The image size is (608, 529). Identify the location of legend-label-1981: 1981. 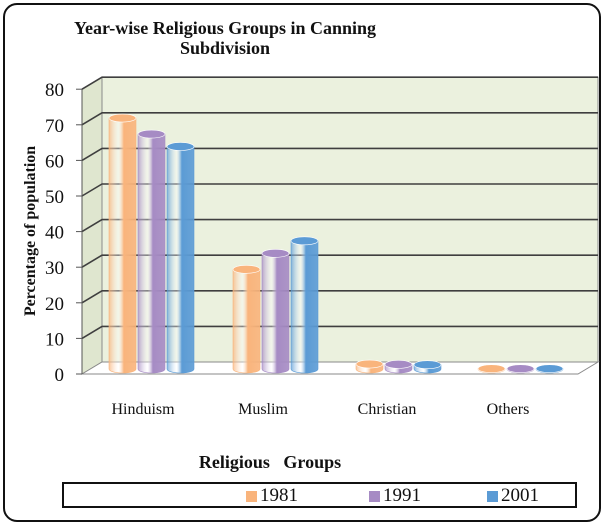
(279, 495).